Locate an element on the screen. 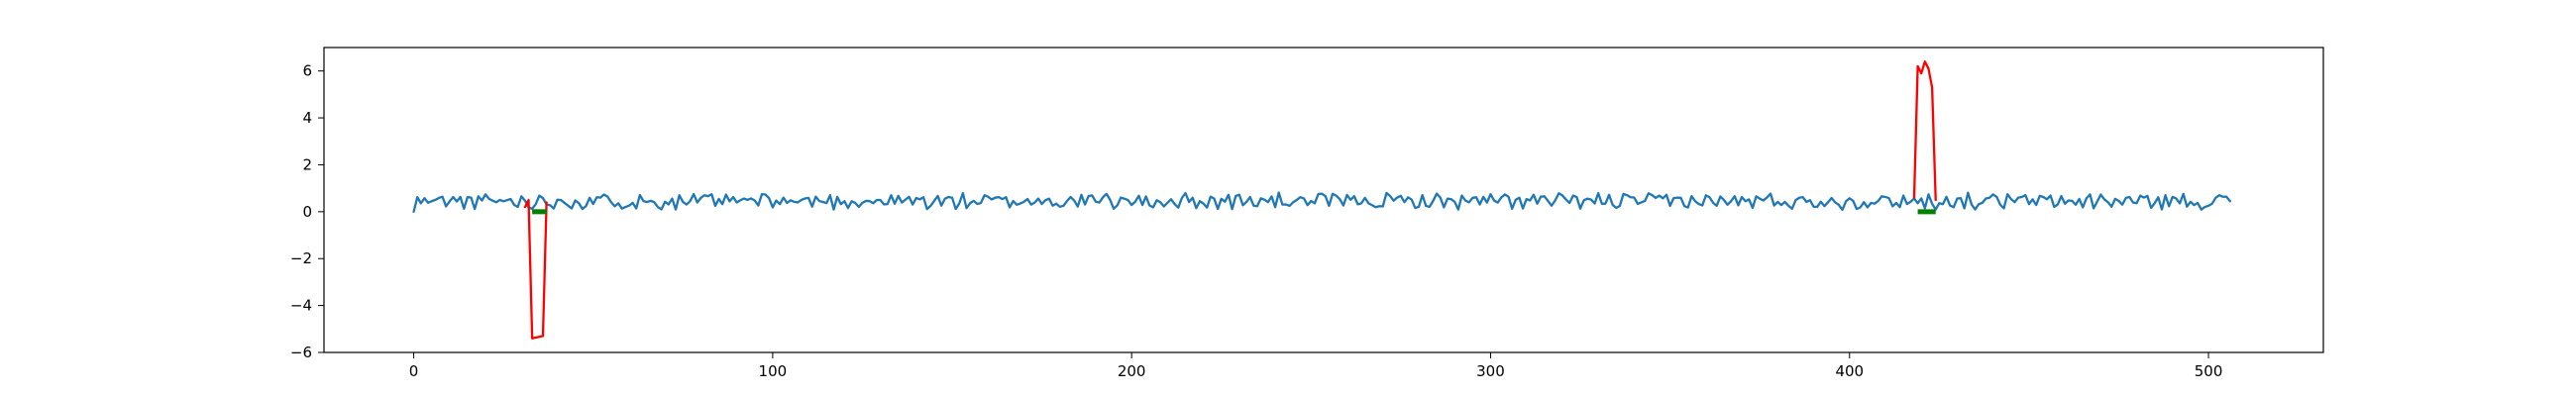 This screenshot has width=2576, height=396. y-tick-label: −4 is located at coordinates (301, 306).